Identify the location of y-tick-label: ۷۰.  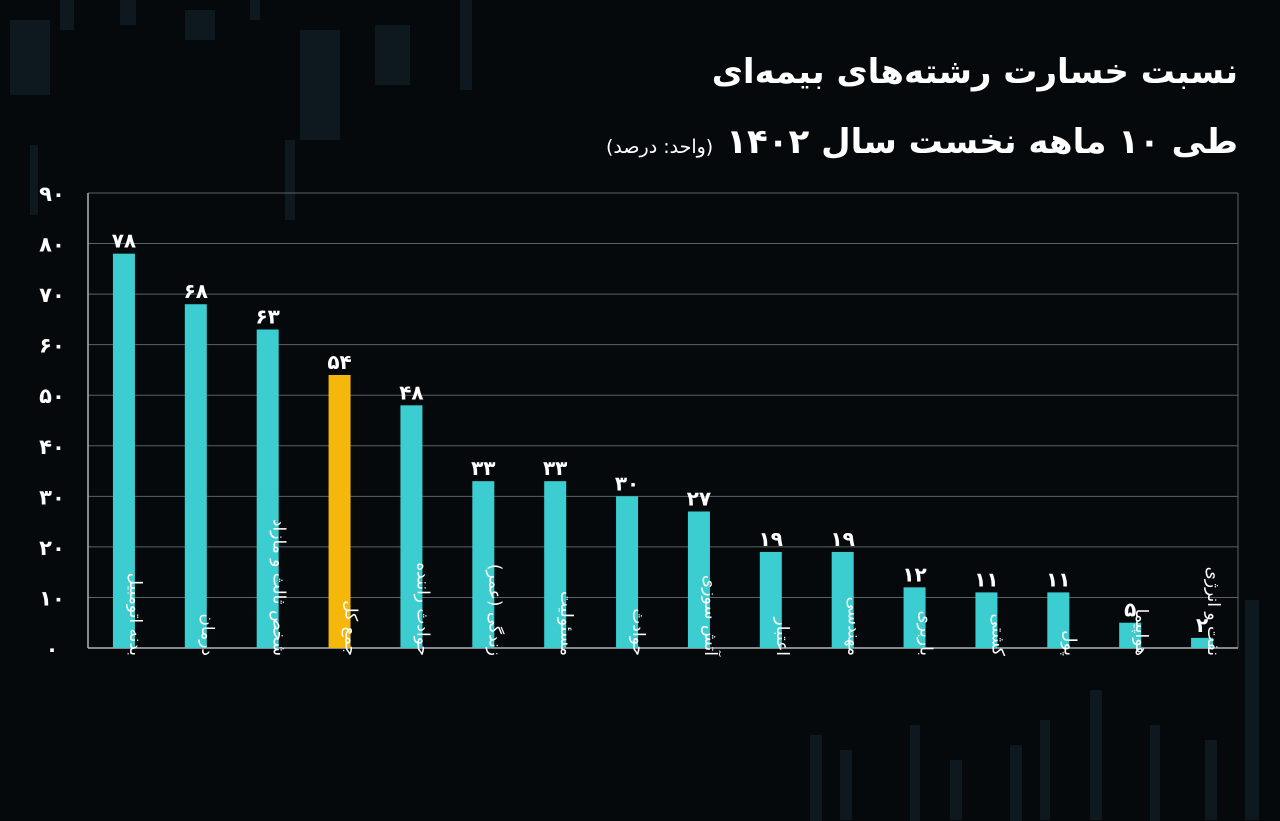
(52, 295).